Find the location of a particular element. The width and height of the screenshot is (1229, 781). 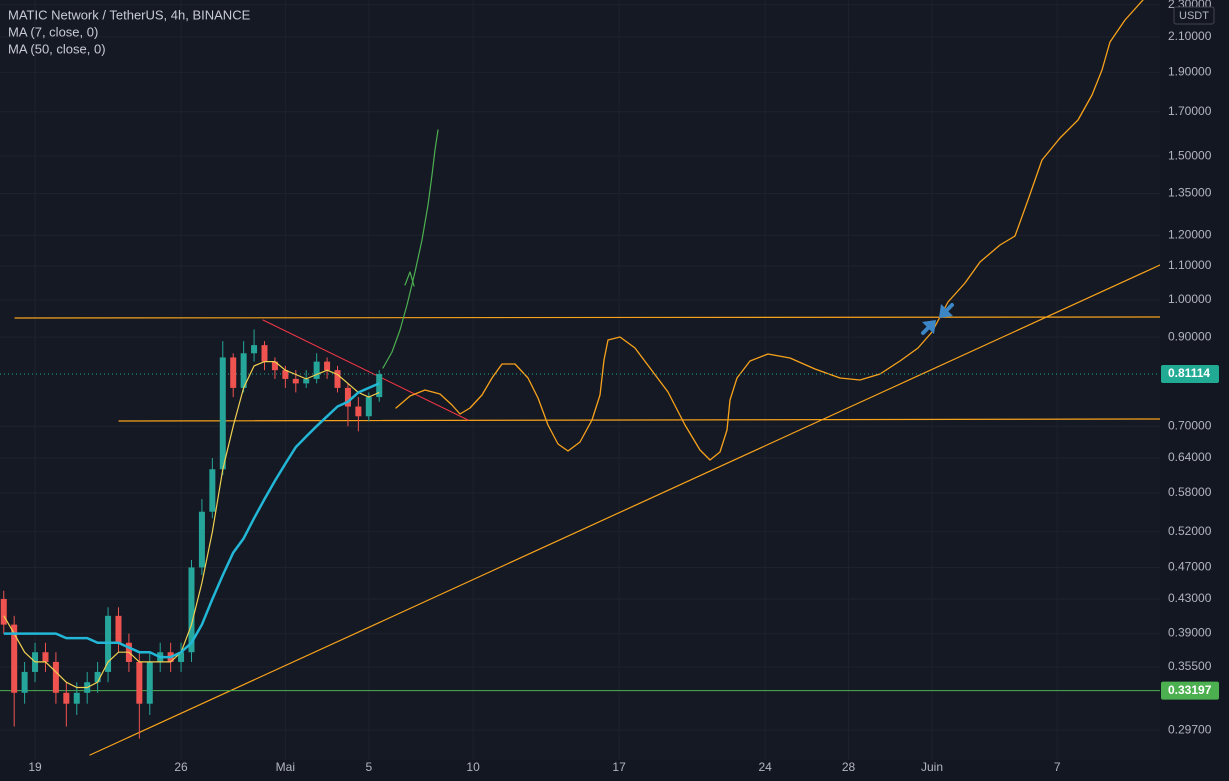

y-tick-label: 0.43000 is located at coordinates (1190, 598).